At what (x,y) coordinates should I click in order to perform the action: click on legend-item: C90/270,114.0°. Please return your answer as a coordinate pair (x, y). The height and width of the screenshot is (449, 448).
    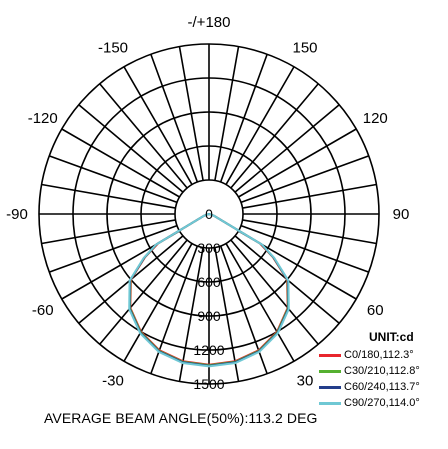
    Looking at the image, I should click on (369, 403).